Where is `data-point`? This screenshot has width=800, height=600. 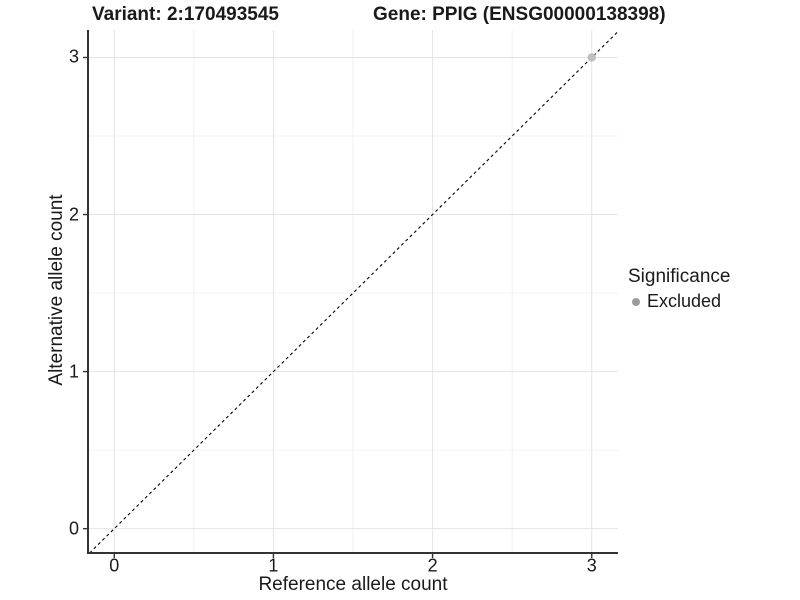
data-point is located at coordinates (591, 57).